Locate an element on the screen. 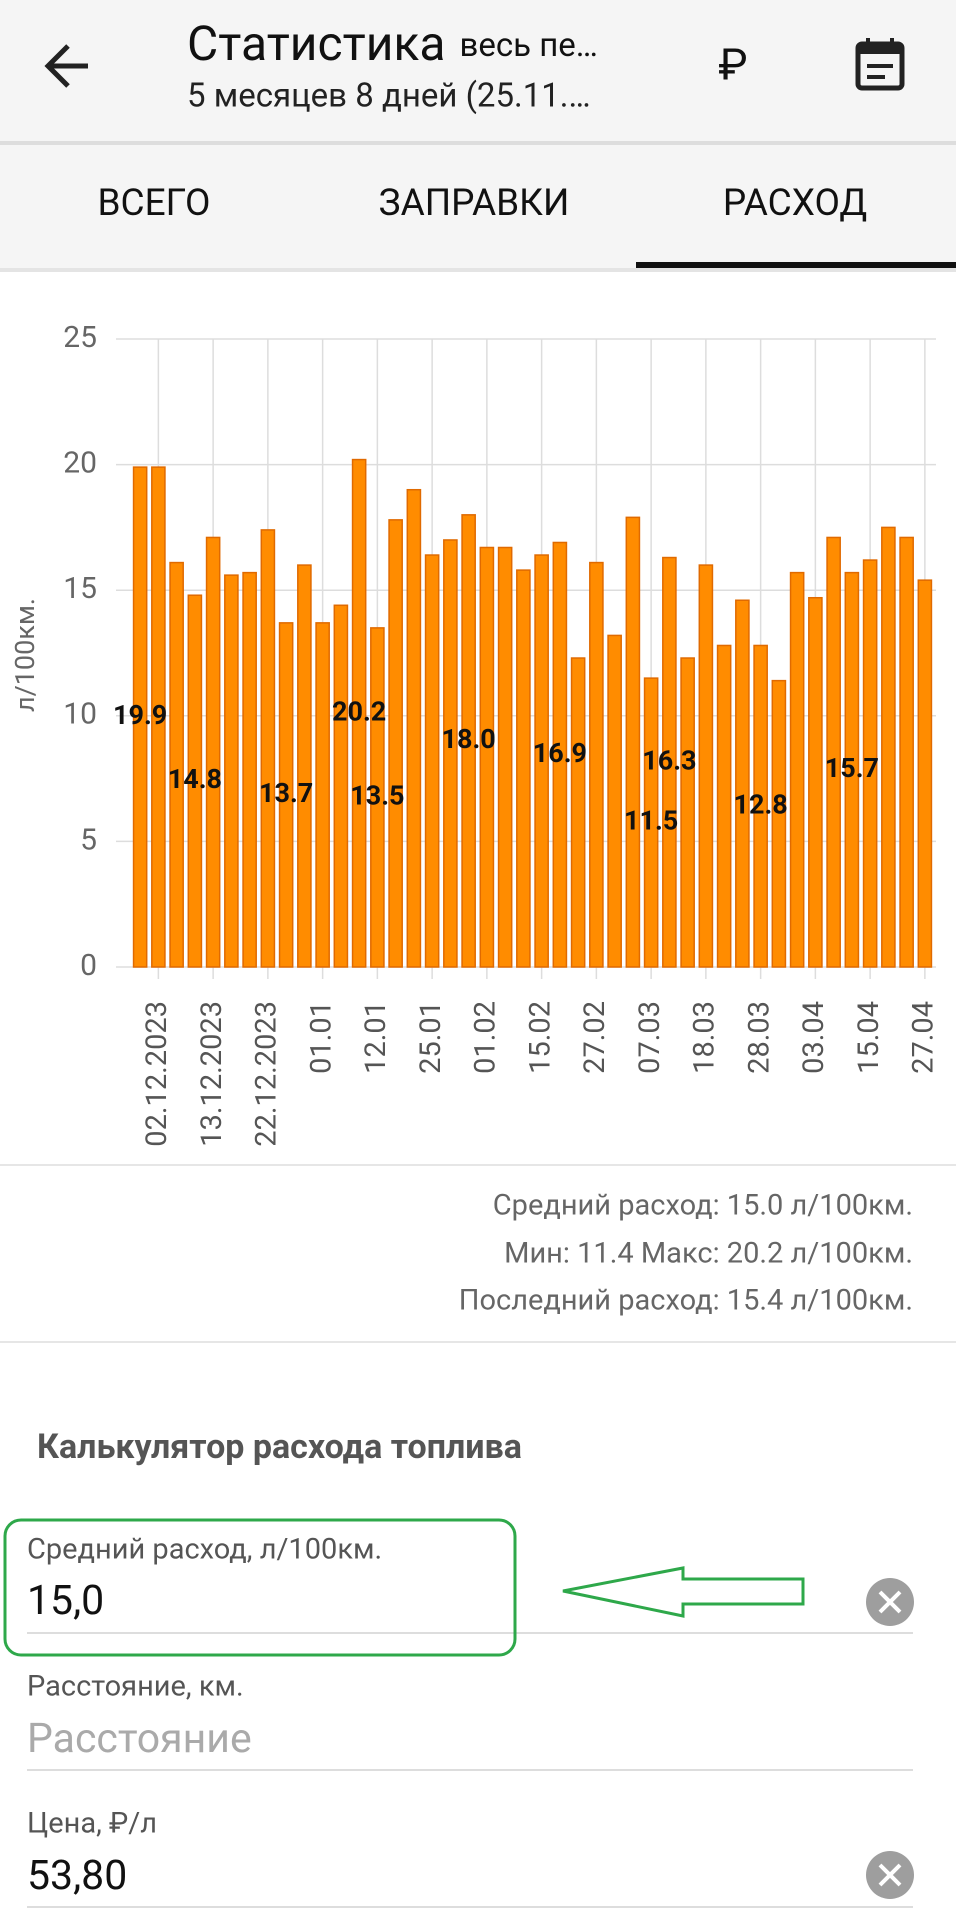 This screenshot has height=1920, width=956. y-tick-label: 10 is located at coordinates (80, 714).